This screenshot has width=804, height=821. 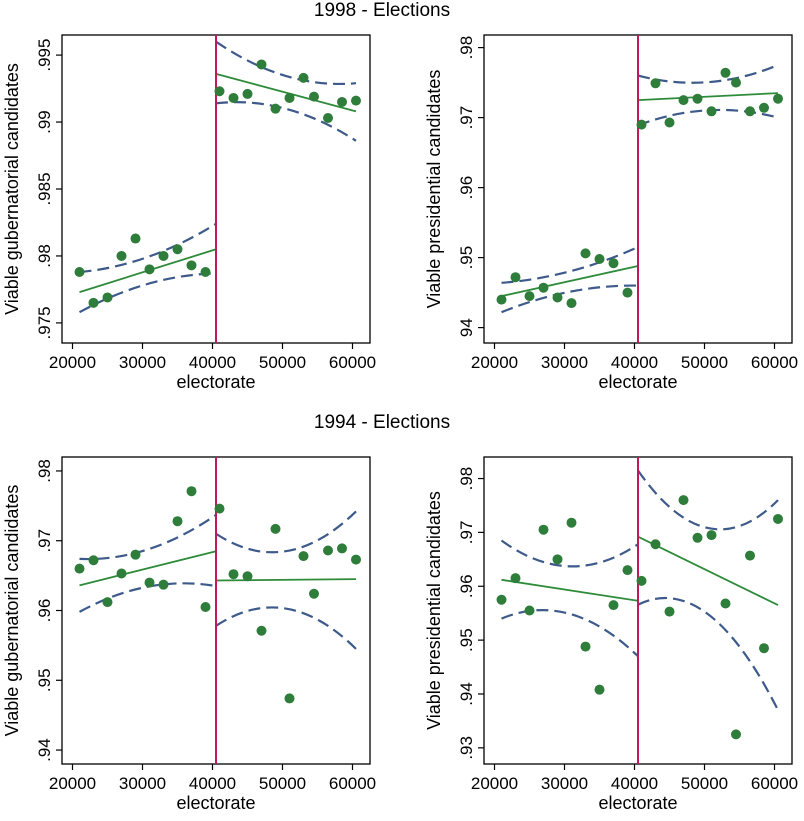 What do you see at coordinates (44, 55) in the screenshot?
I see `y-tick-label: .995` at bounding box center [44, 55].